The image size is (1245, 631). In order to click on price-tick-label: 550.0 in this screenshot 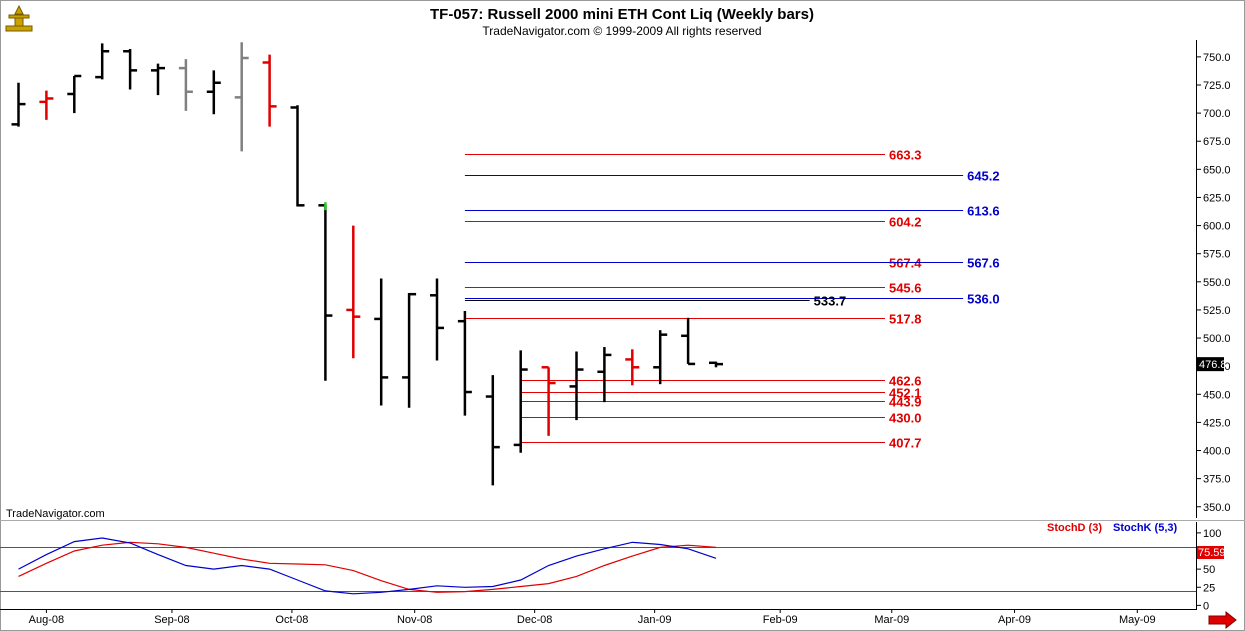, I will do `click(1217, 283)`.